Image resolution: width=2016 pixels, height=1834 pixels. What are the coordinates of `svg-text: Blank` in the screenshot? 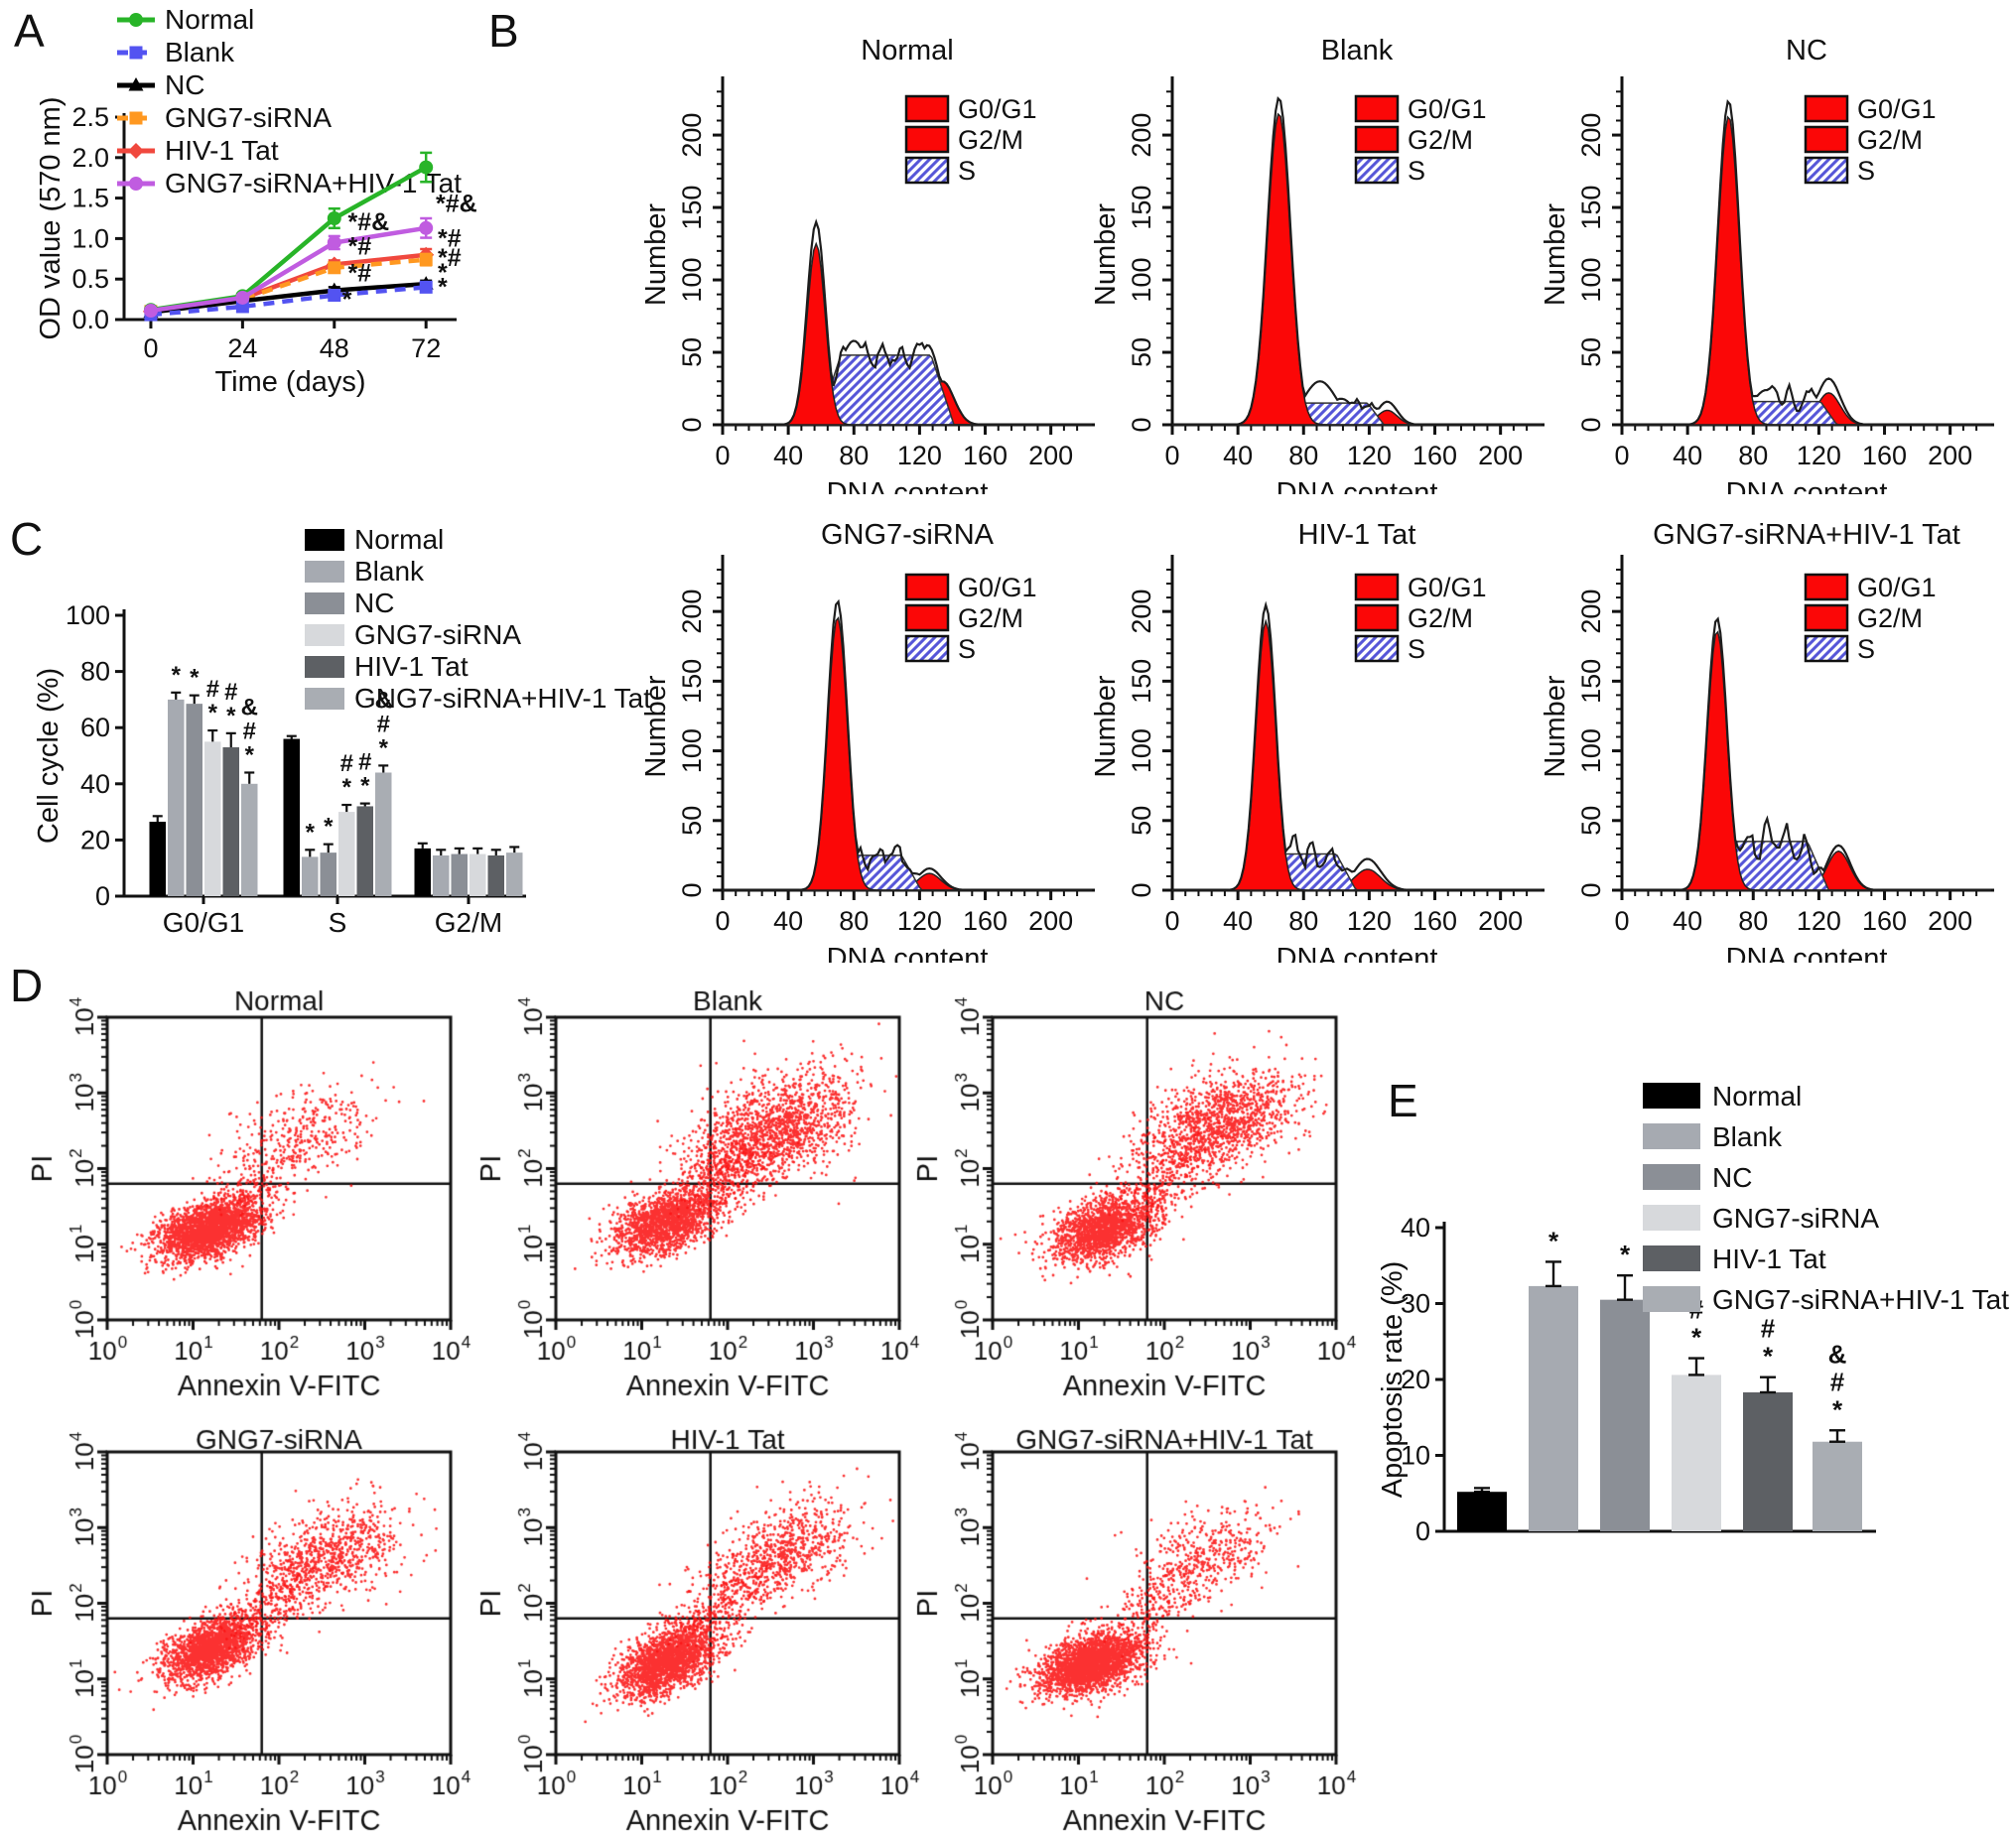 It's located at (1358, 50).